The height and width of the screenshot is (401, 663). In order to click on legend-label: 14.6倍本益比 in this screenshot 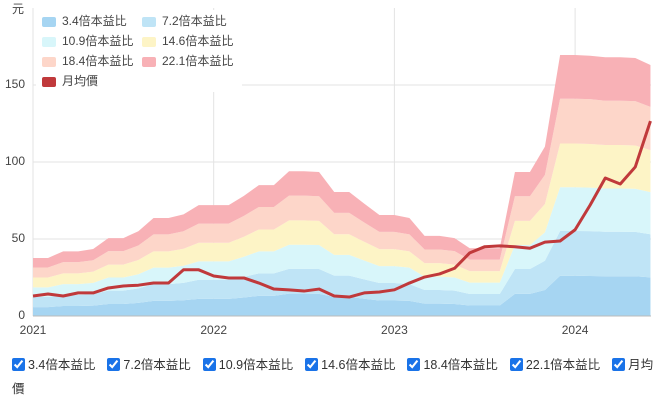, I will do `click(197, 40)`.